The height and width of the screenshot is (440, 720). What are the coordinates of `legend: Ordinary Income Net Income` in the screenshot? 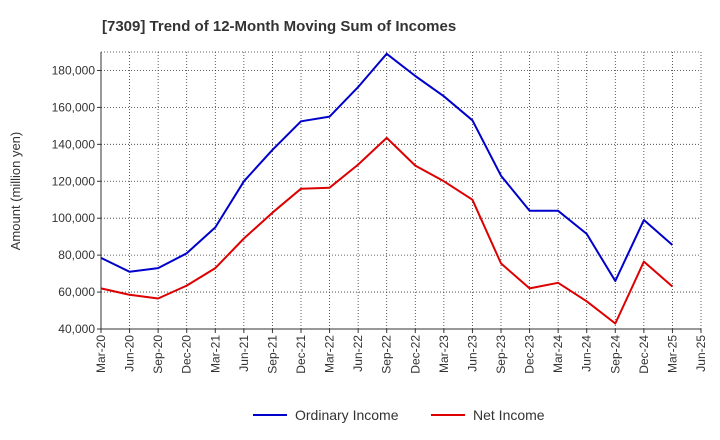 It's located at (399, 415).